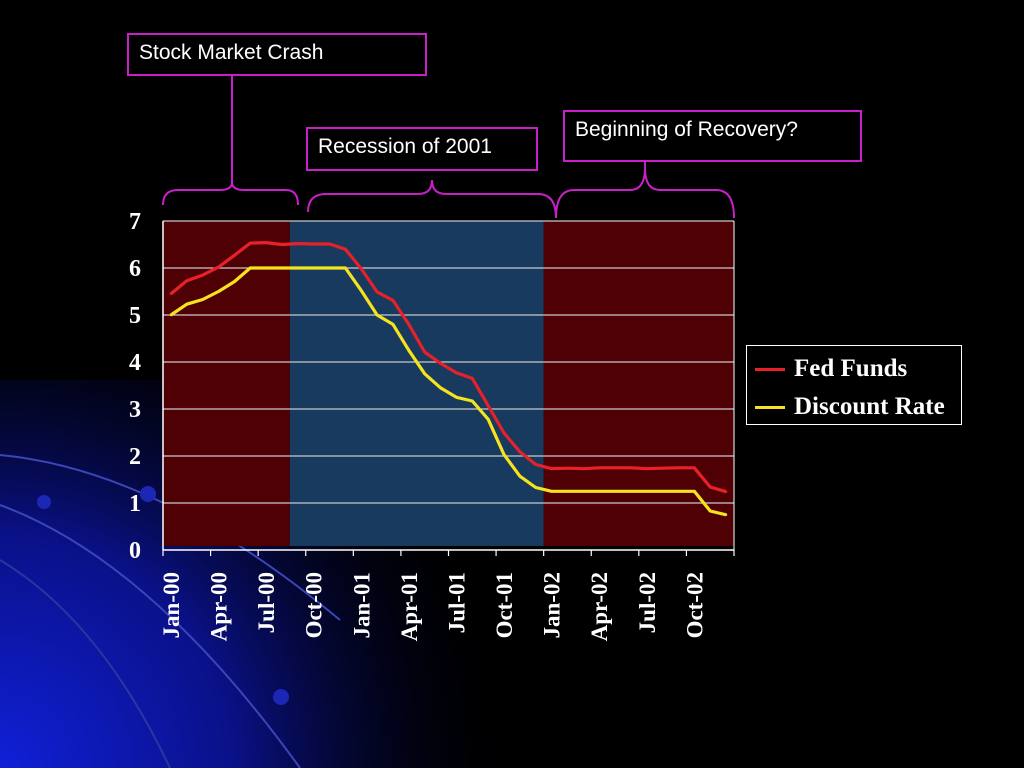  What do you see at coordinates (694, 605) in the screenshot?
I see `x-tick-label: Oct-02` at bounding box center [694, 605].